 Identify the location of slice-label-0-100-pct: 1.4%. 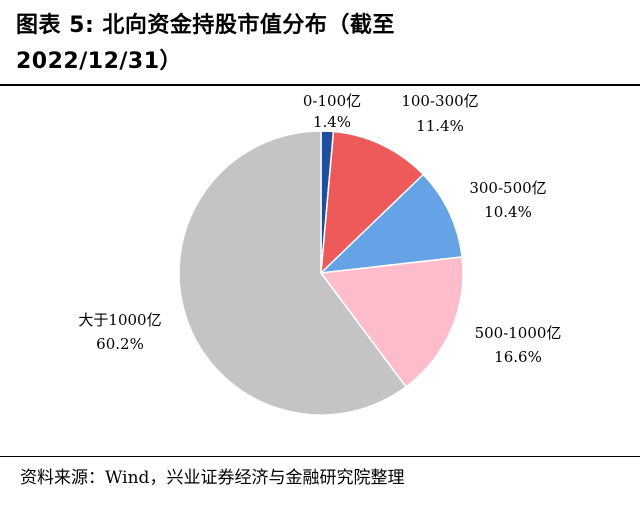
(332, 122).